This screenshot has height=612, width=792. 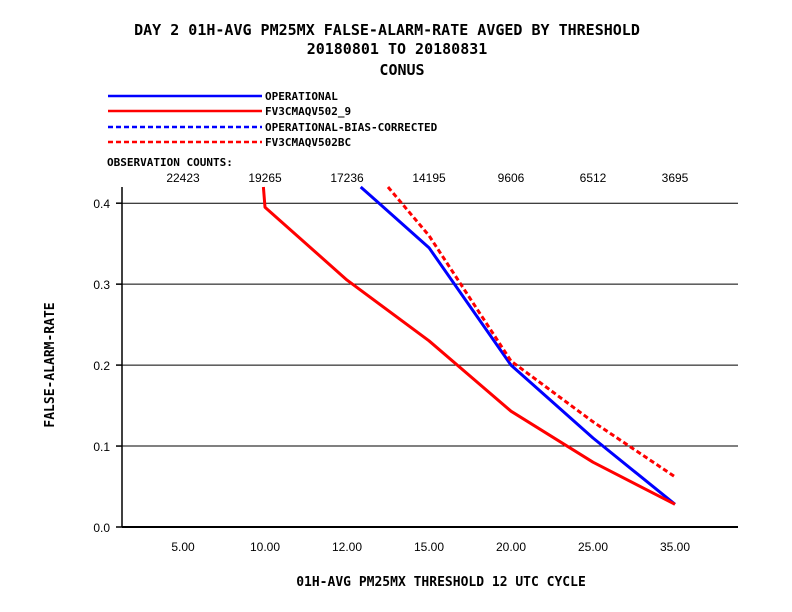 What do you see at coordinates (183, 178) in the screenshot?
I see `observation-count: 22423` at bounding box center [183, 178].